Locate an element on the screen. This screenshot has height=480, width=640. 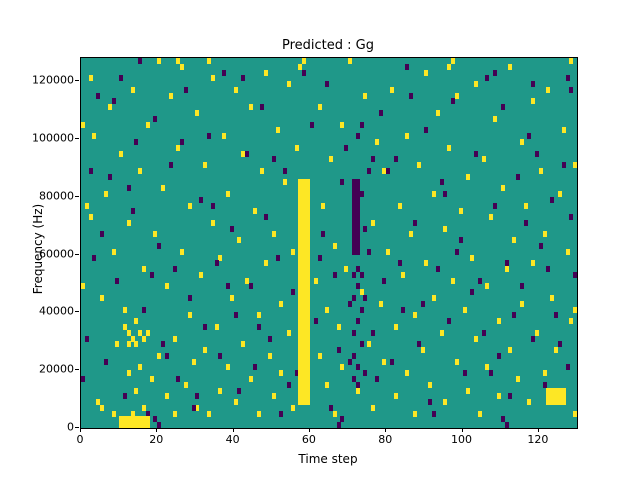
y-tick-label: 120000 is located at coordinates (53, 80).